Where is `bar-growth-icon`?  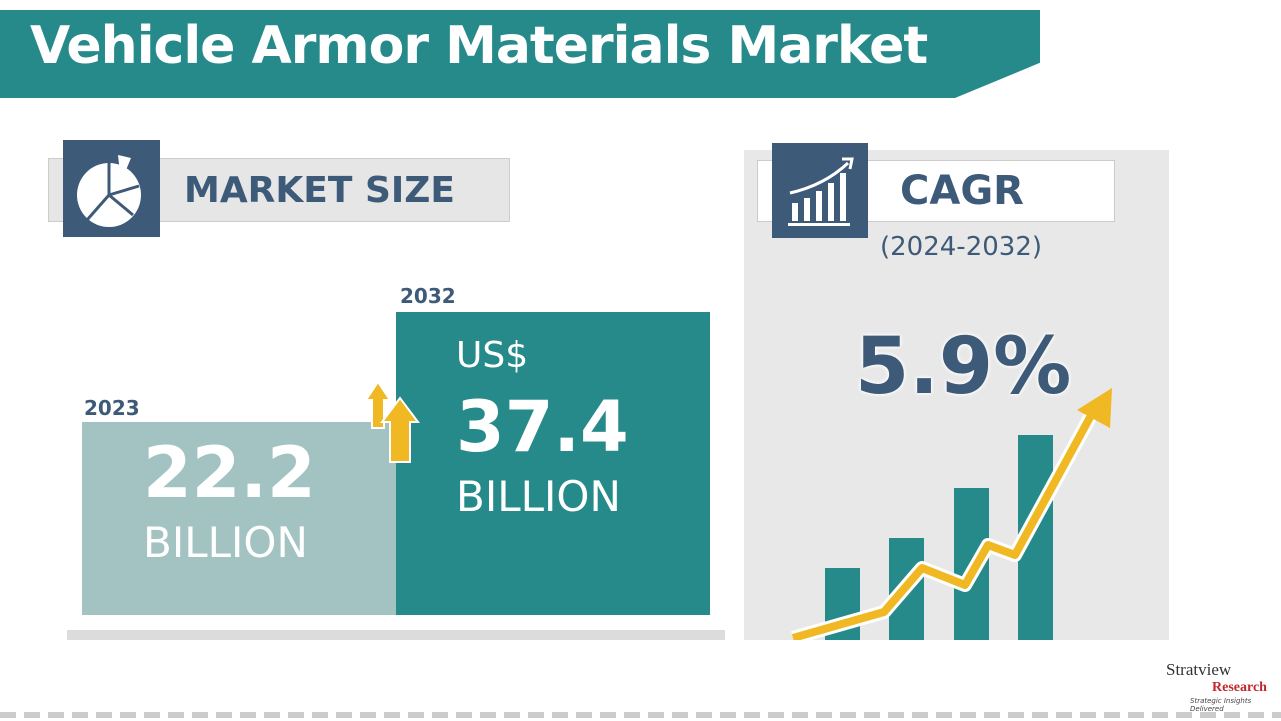 bar-growth-icon is located at coordinates (820, 190).